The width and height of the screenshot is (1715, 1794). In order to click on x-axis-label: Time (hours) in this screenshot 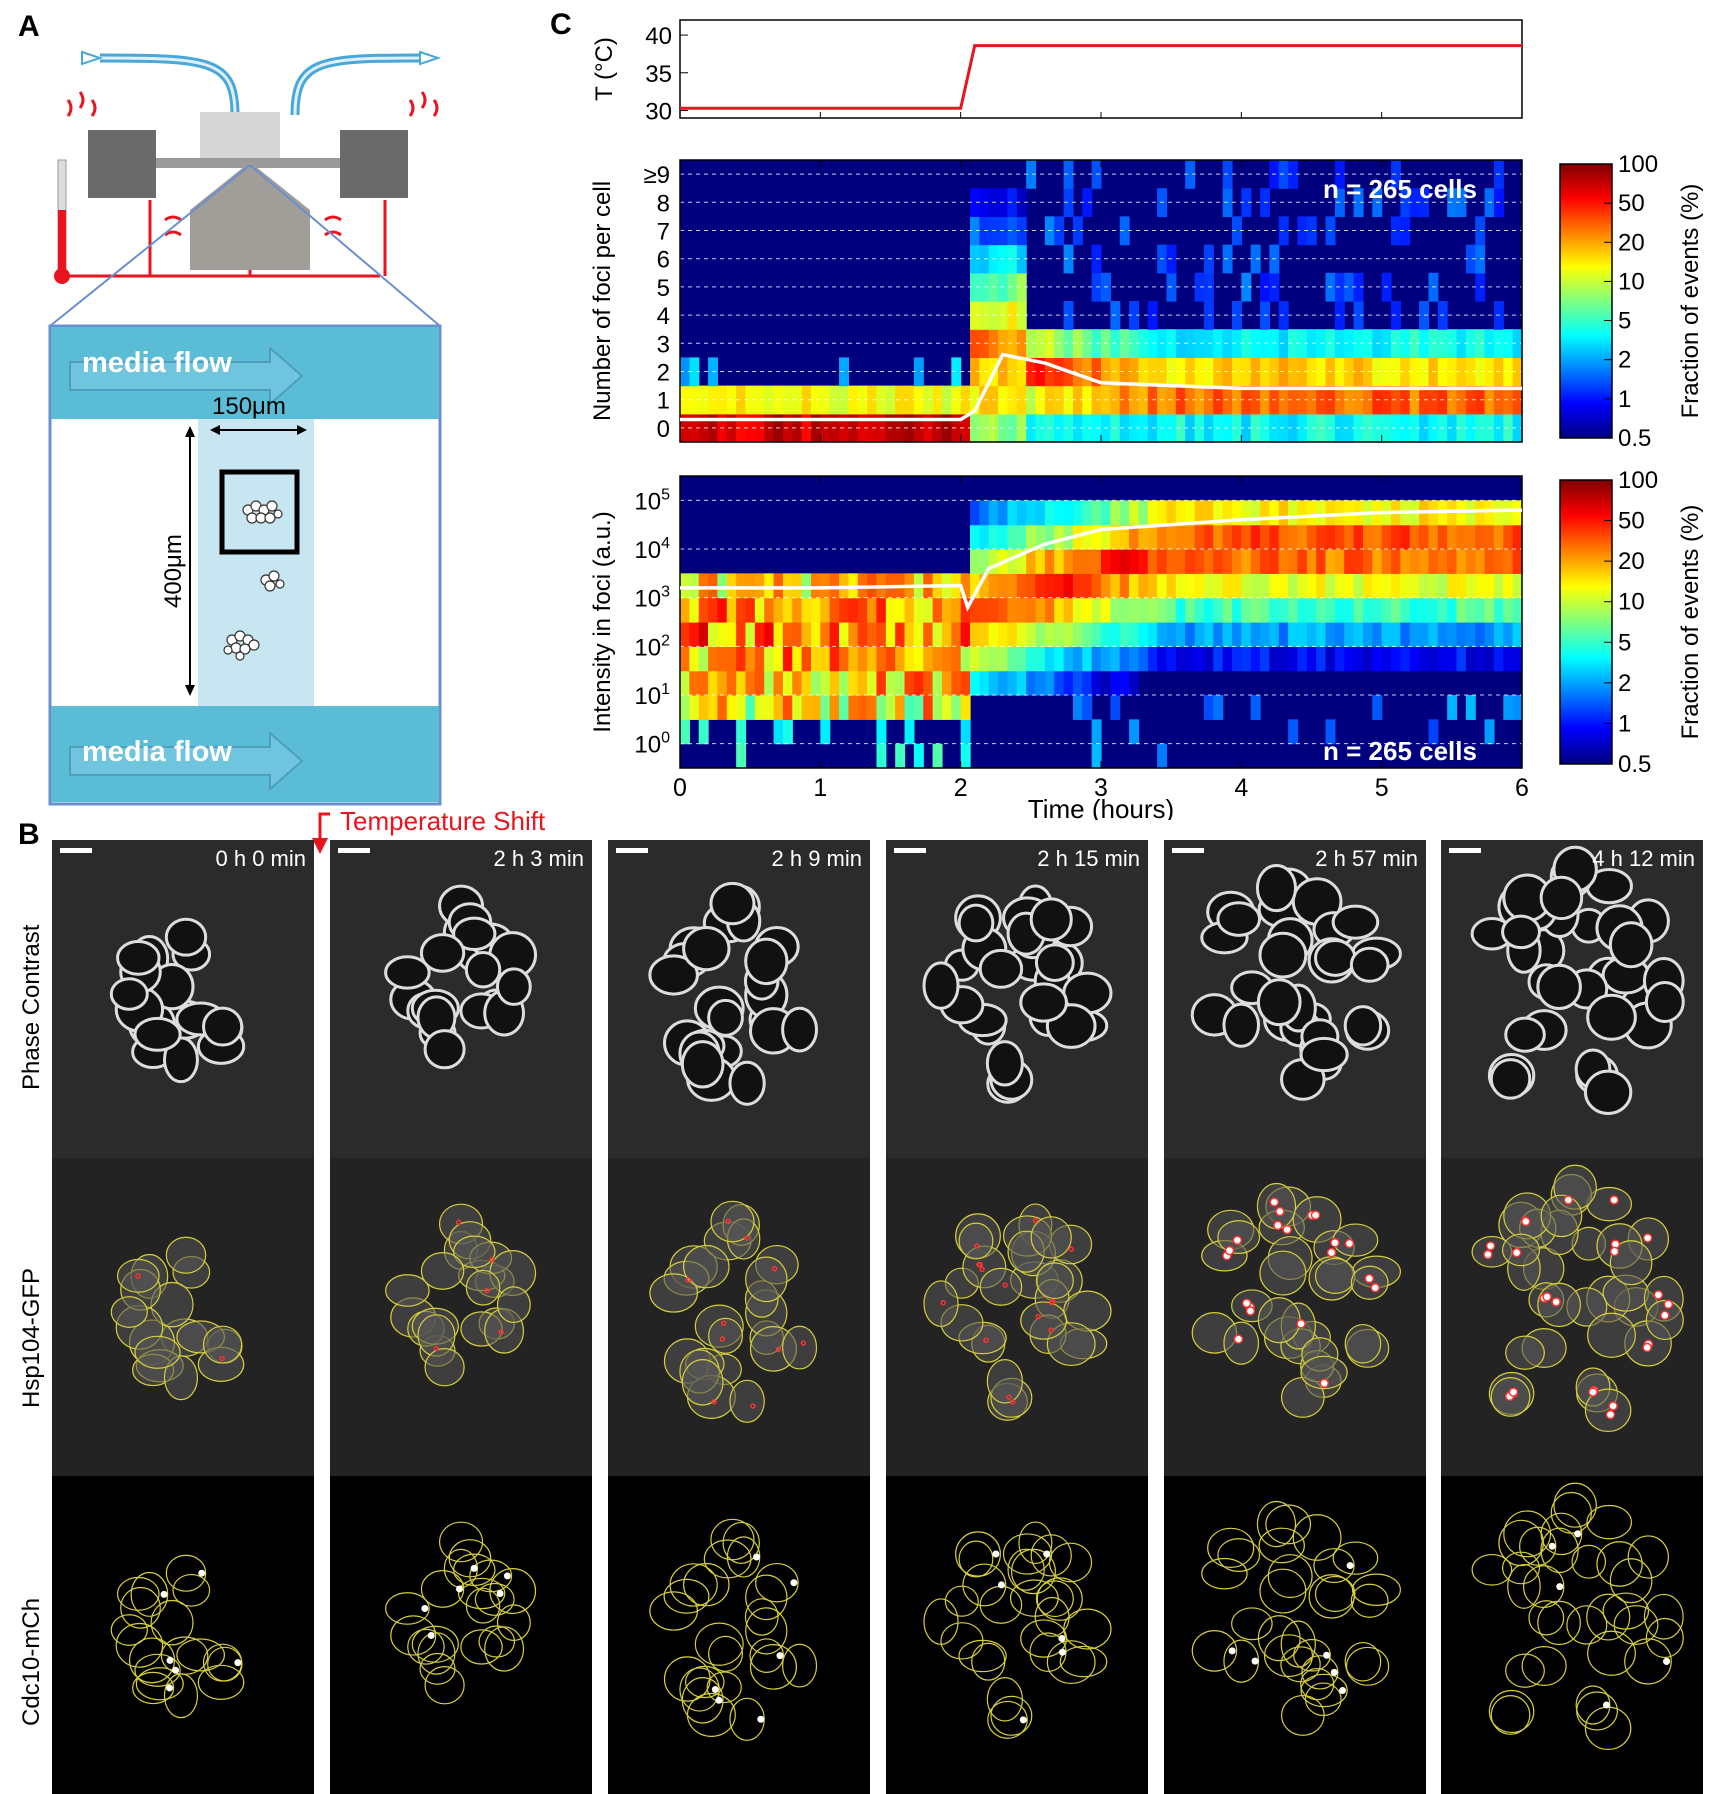, I will do `click(1101, 807)`.